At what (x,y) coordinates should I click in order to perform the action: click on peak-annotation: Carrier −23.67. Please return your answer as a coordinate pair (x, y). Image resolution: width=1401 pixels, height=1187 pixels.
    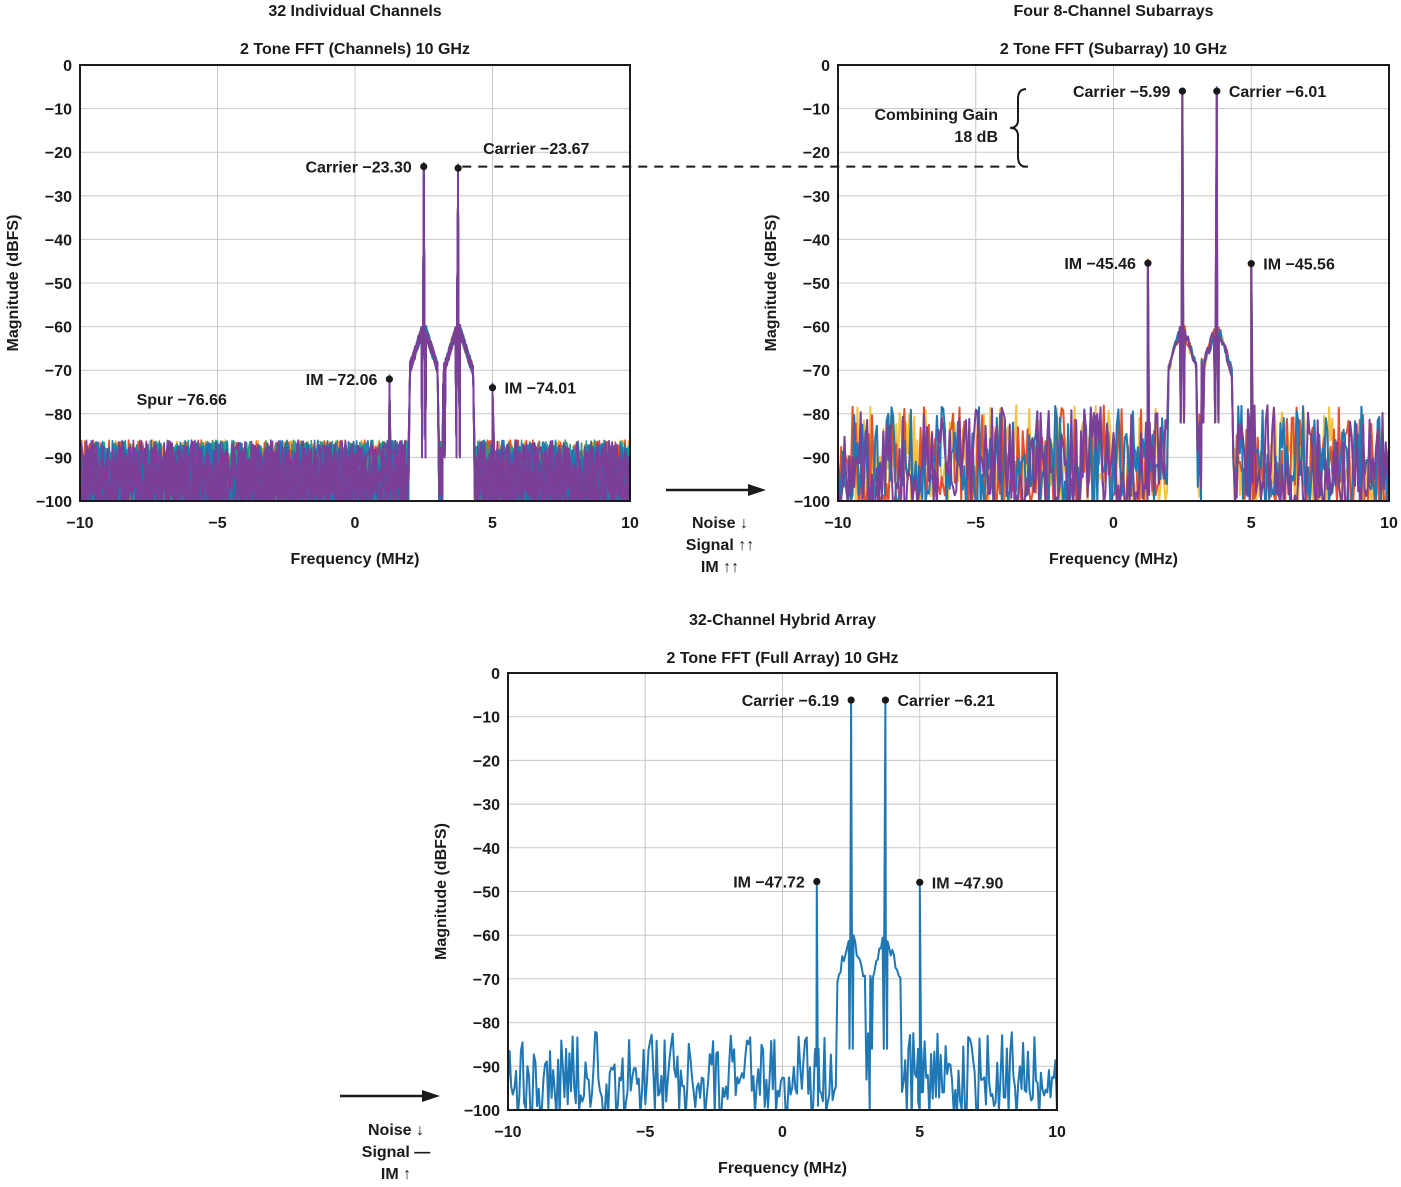
    Looking at the image, I should click on (536, 149).